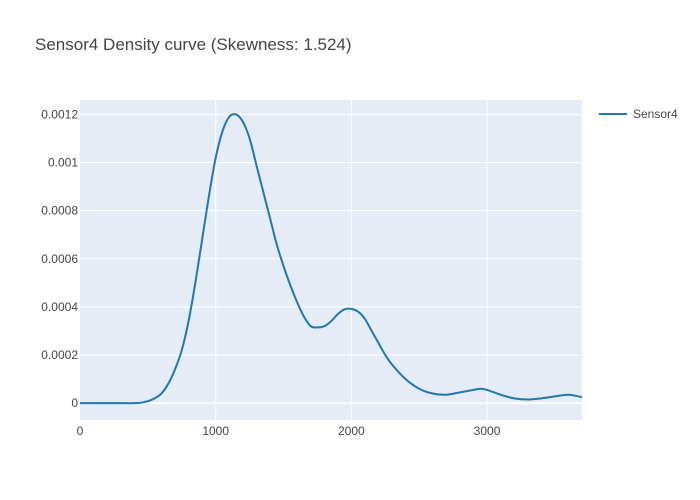  Describe the element at coordinates (289, 431) in the screenshot. I see `x-axis-ticks: 0 1000 2000 3000` at that location.